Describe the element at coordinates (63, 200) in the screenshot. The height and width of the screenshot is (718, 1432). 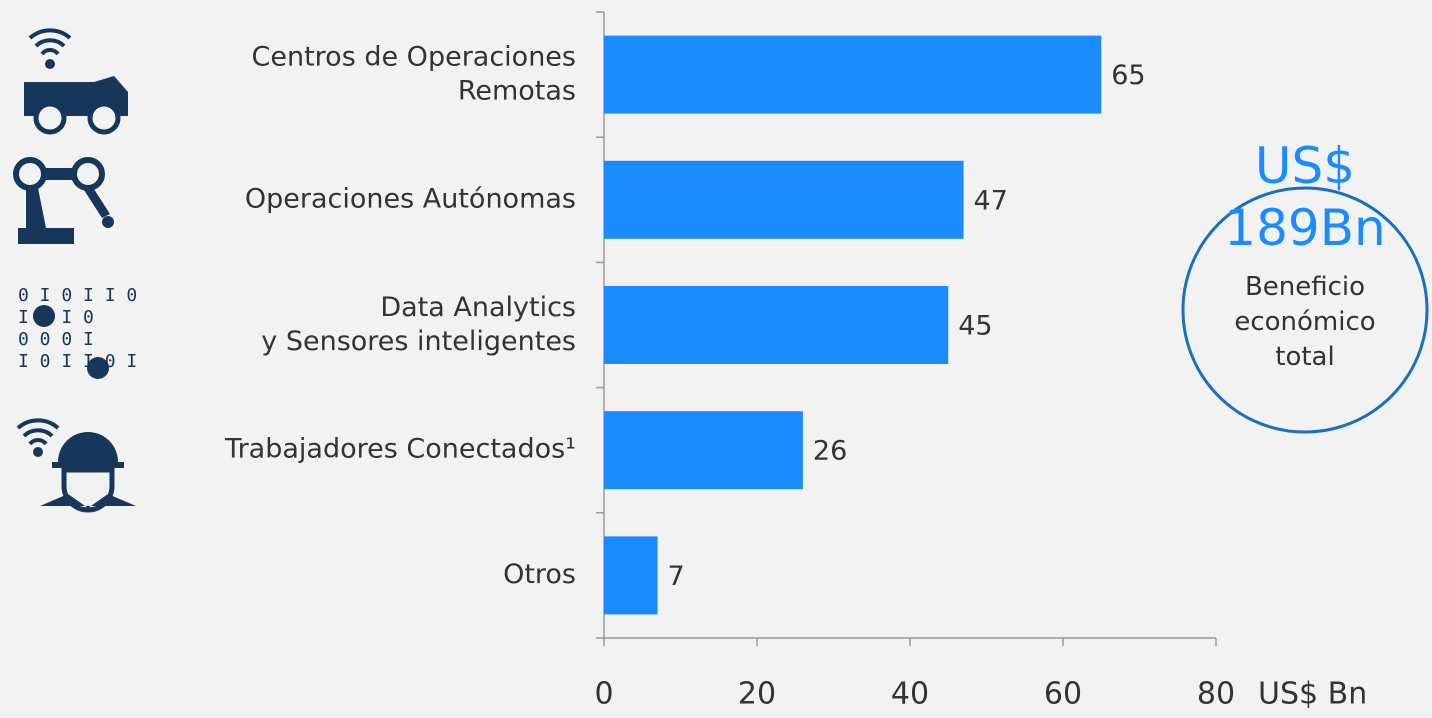
I see `robot-icon` at that location.